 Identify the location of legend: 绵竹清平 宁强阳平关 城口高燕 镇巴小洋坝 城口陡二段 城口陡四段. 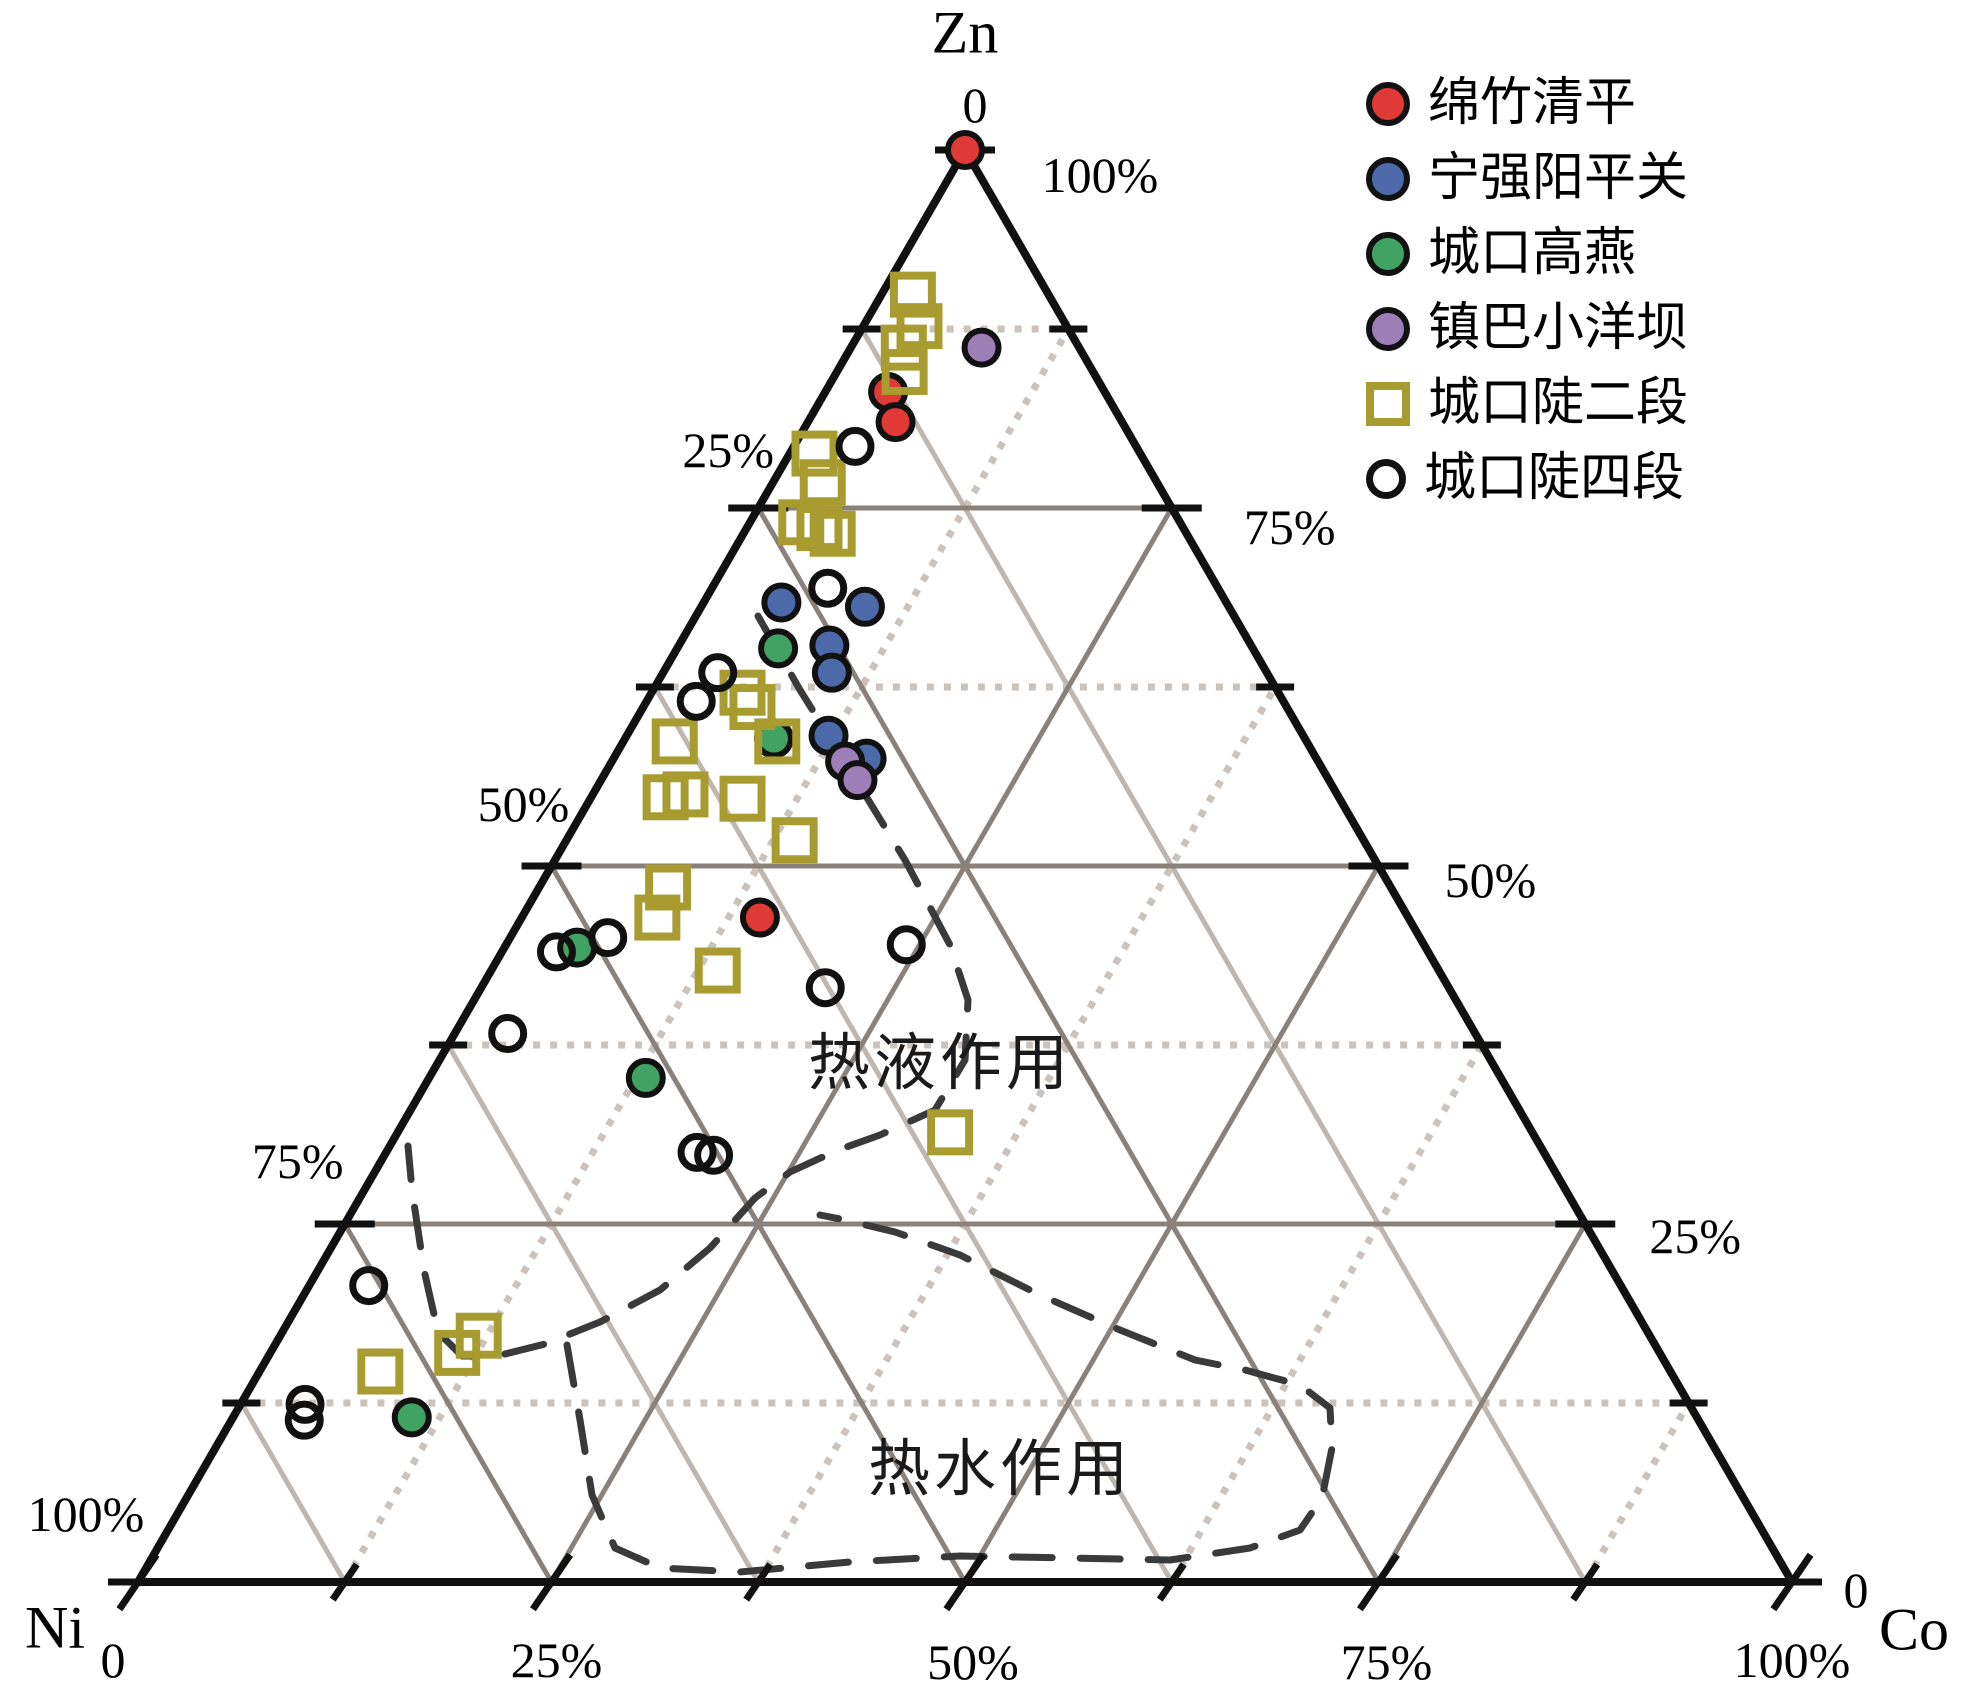
(1527, 291).